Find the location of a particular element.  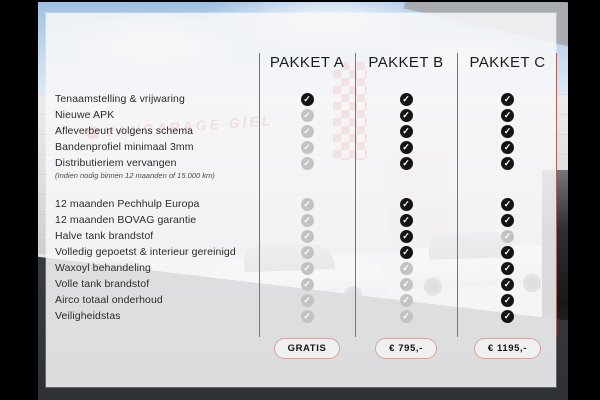

feature-row: 12 maanden Pechhulp Europa ✓ ✓ ✓ is located at coordinates (301, 203).